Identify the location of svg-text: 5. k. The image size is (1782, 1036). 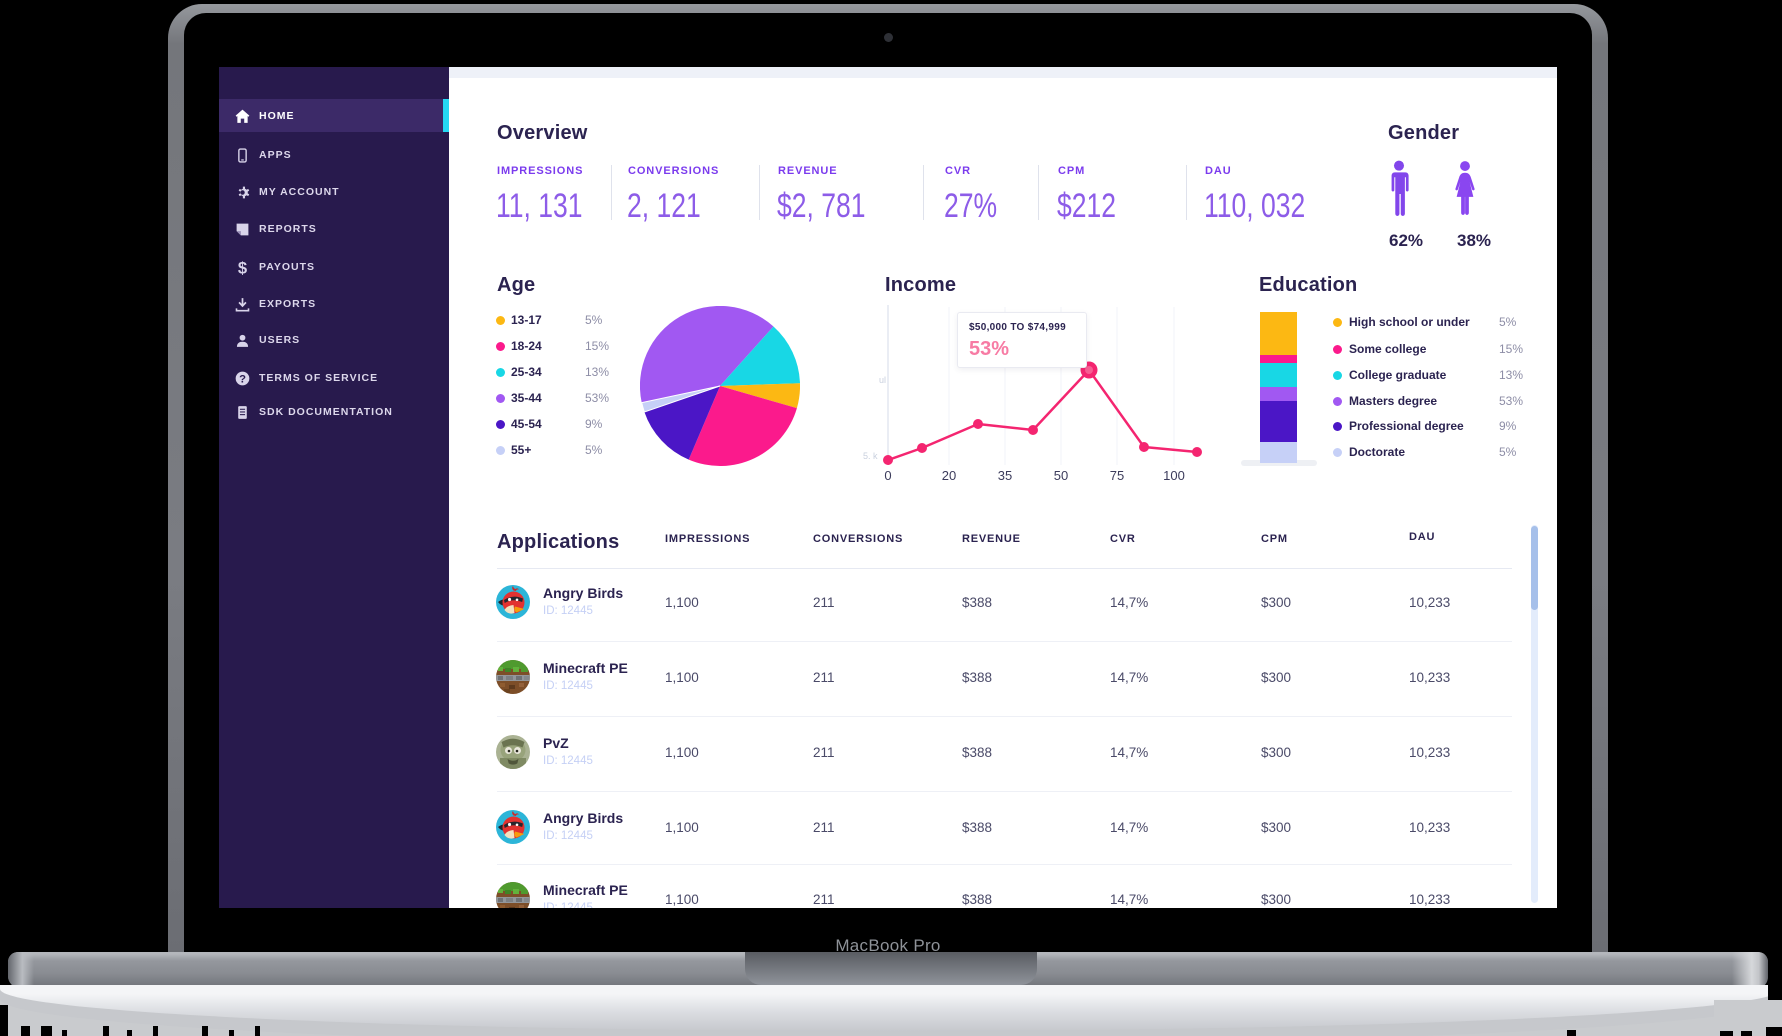
(870, 456).